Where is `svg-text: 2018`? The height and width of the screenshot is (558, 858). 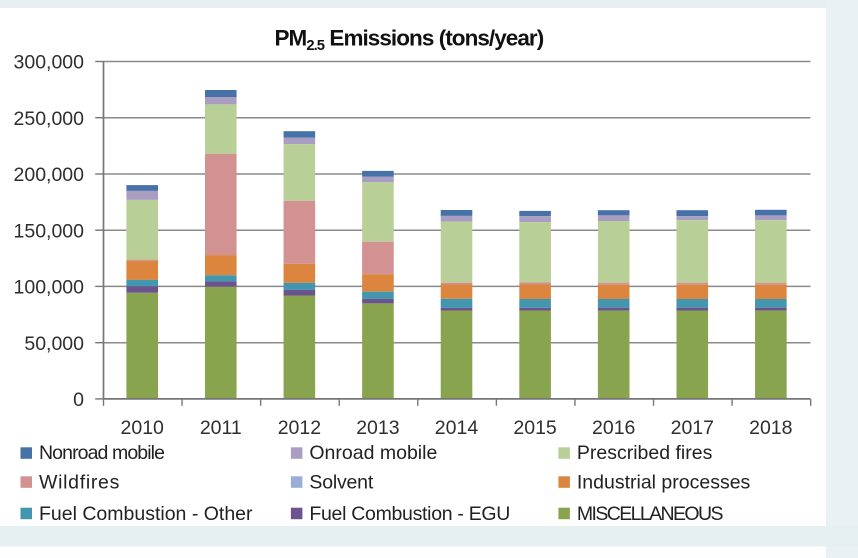
svg-text: 2018 is located at coordinates (770, 428).